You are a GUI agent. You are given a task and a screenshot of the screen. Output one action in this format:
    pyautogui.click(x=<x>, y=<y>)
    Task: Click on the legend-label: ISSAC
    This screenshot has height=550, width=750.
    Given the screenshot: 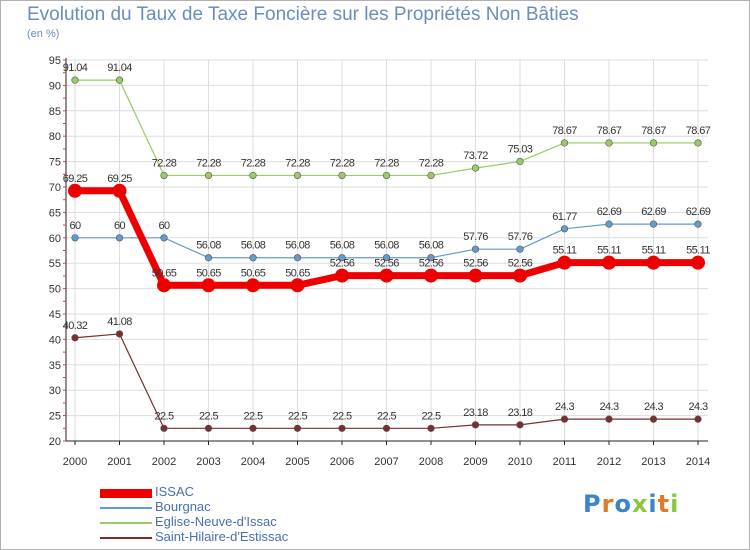 What is the action you would take?
    pyautogui.click(x=175, y=491)
    